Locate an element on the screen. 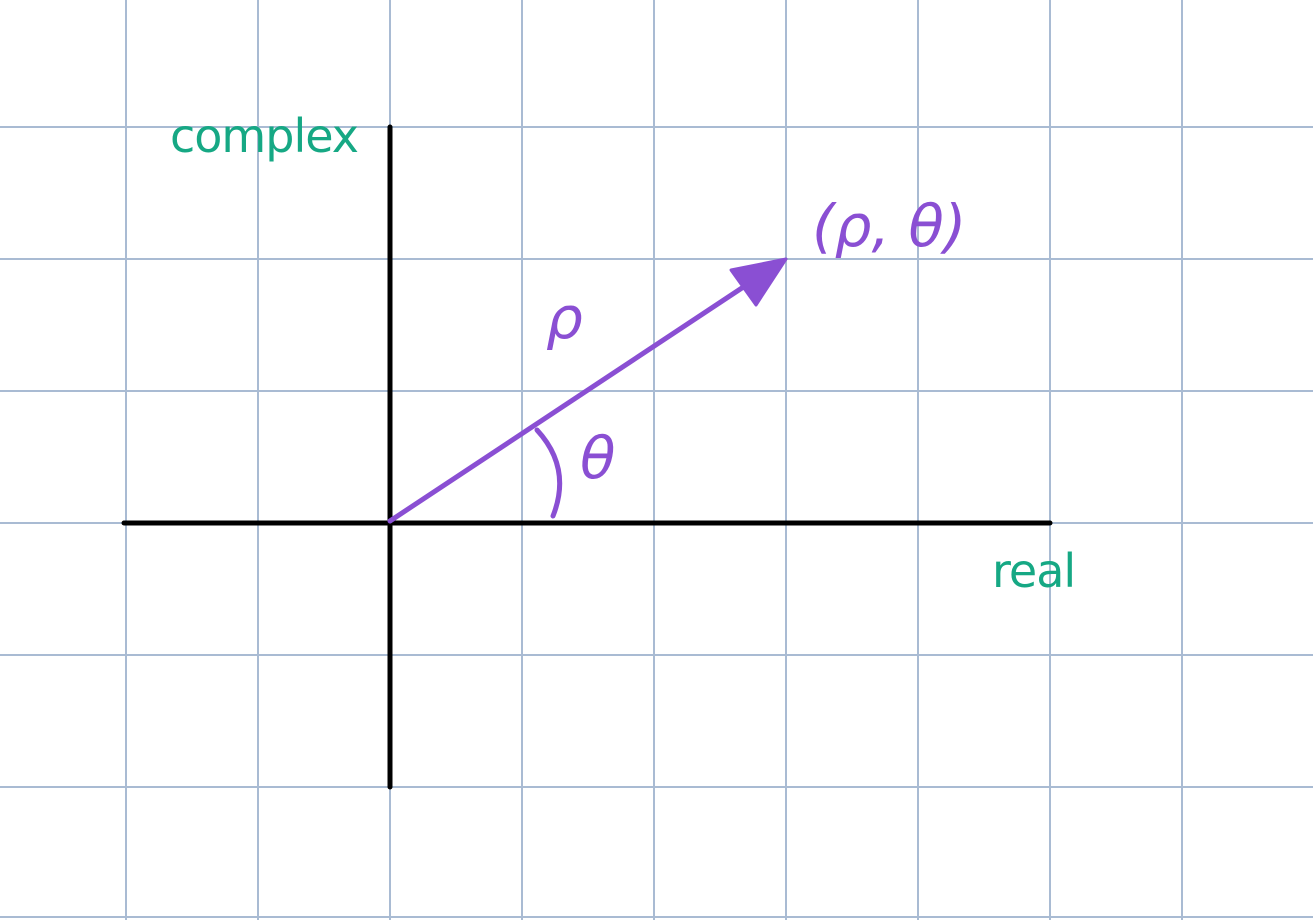  polar-vector is located at coordinates (587, 390).